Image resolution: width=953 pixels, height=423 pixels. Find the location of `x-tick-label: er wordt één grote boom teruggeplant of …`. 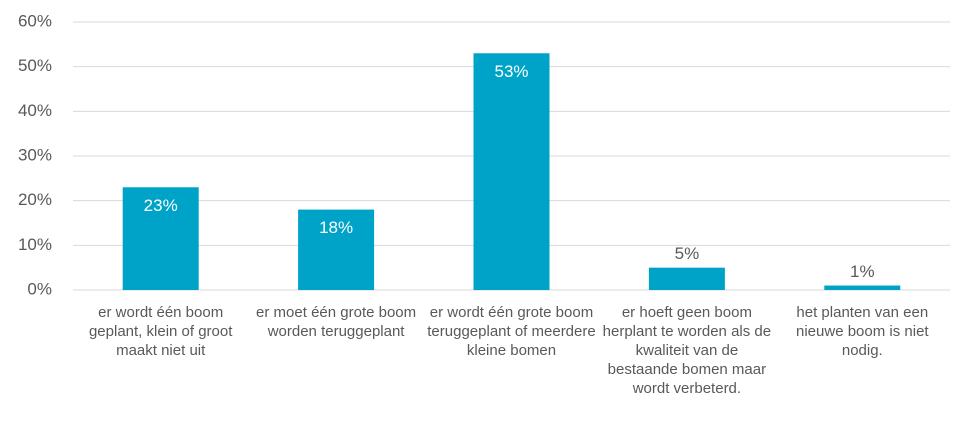

x-tick-label: er wordt één grote boom teruggeplant of … is located at coordinates (511, 331).